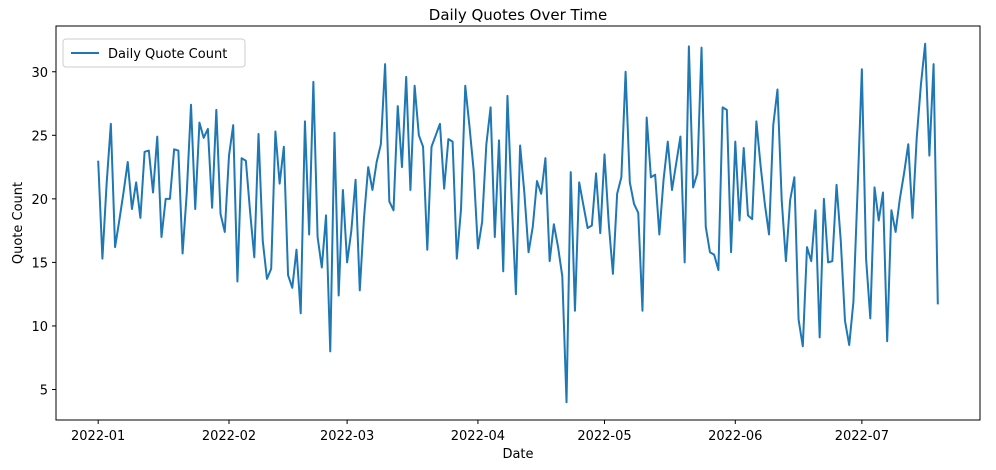  Describe the element at coordinates (39, 327) in the screenshot. I see `y-tick-label: 10` at that location.